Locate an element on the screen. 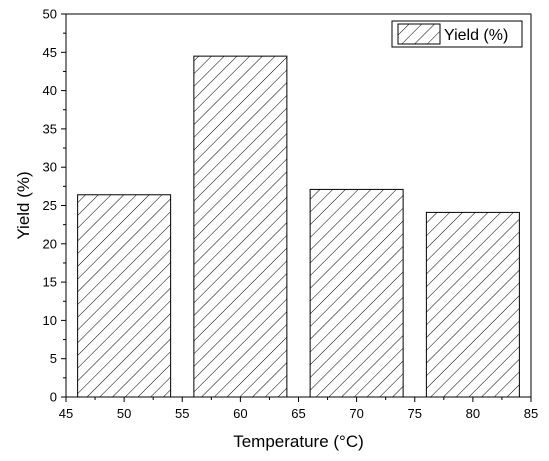  x-axis: 45 50 55 60 65 70 75 80 85 is located at coordinates (298, 409).